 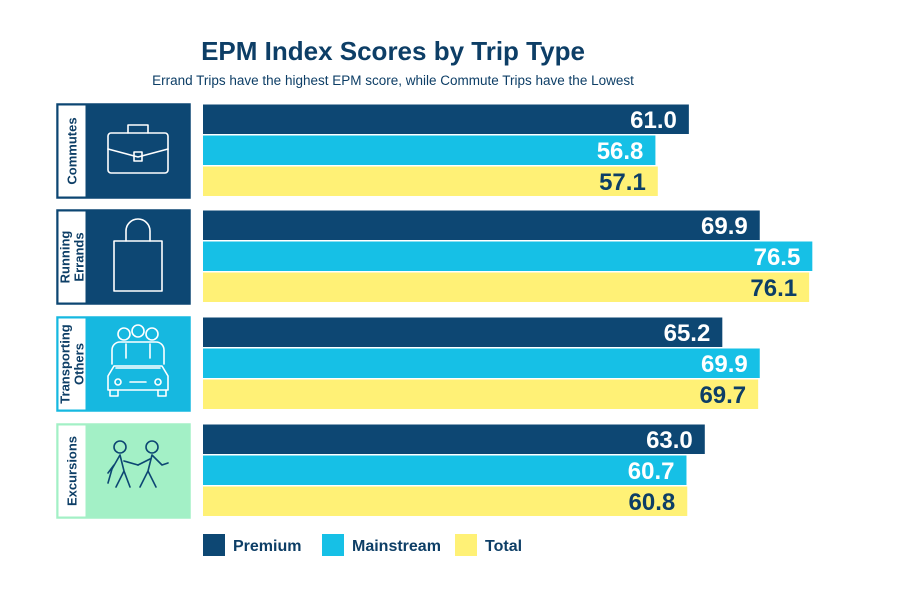 I want to click on value-label-premium-transporting-others: 65.2, so click(x=687, y=333).